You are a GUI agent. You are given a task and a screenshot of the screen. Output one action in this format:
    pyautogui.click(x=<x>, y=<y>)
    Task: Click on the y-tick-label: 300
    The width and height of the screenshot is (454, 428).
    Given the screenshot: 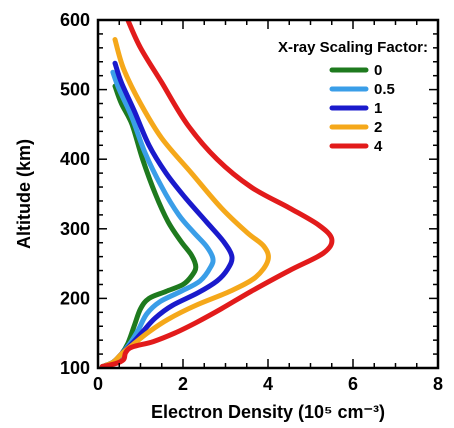 What is the action you would take?
    pyautogui.click(x=75, y=229)
    